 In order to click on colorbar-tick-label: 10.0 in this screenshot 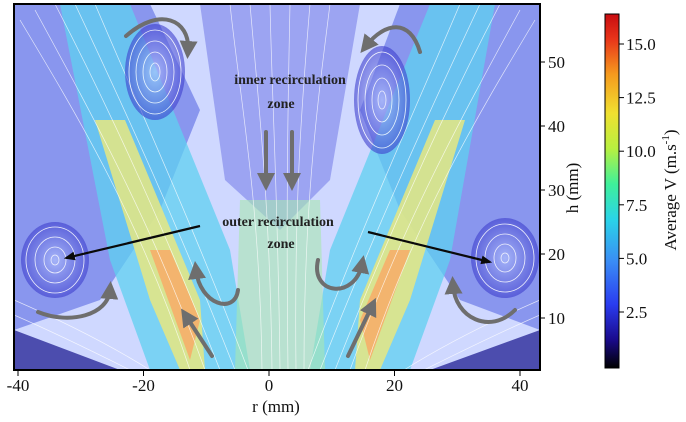, I will do `click(641, 151)`.